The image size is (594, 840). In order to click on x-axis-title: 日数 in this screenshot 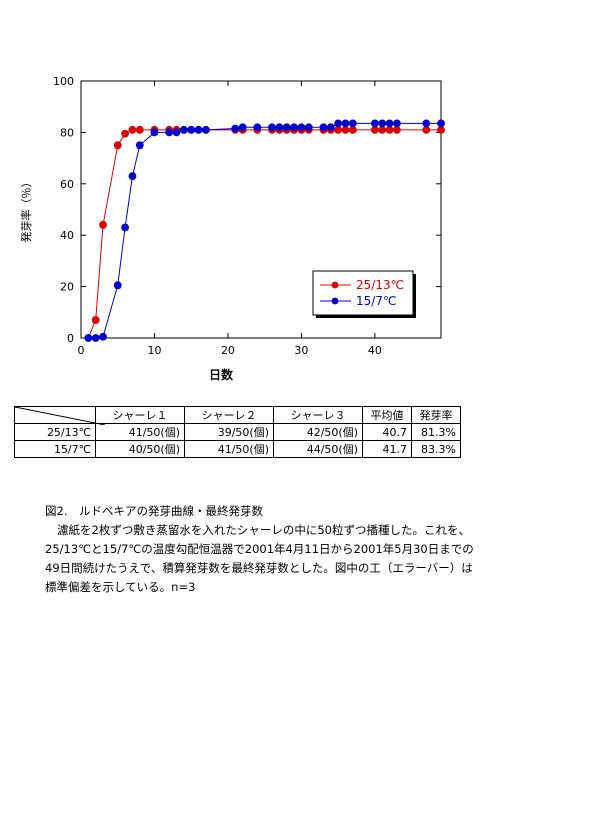, I will do `click(221, 374)`.